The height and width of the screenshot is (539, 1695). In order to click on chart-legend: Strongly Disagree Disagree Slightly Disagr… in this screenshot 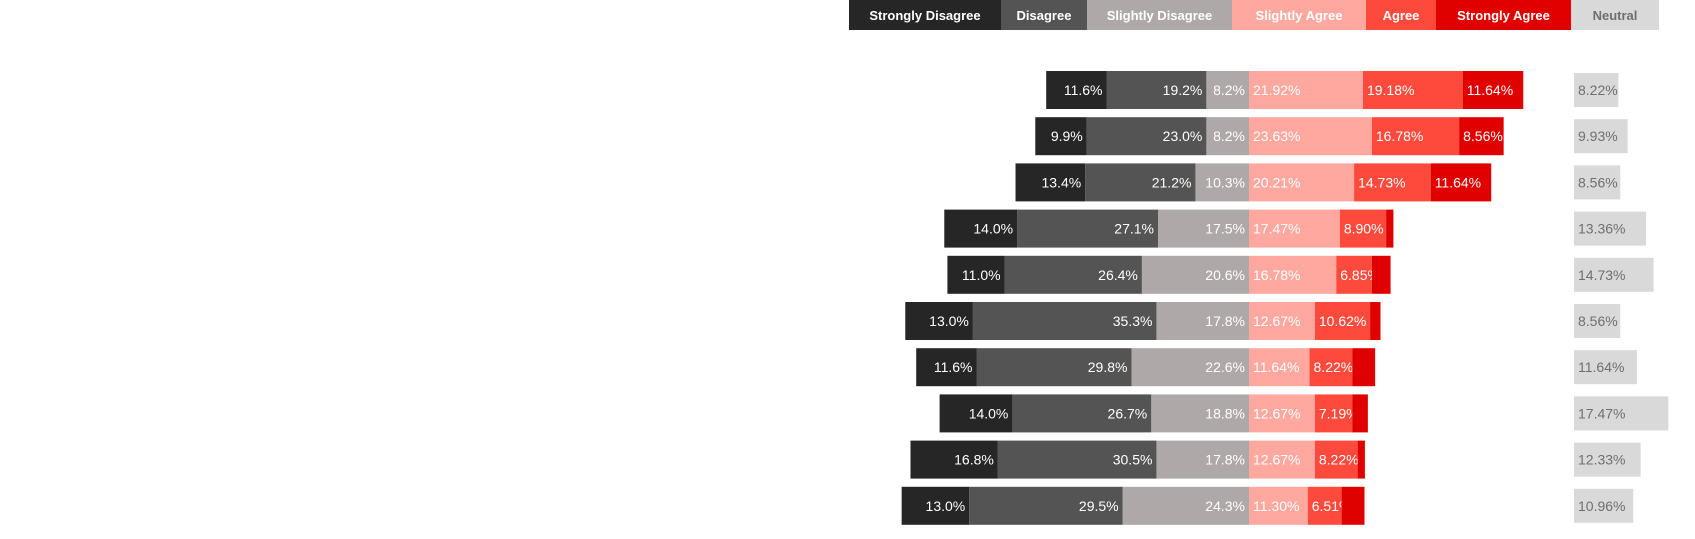, I will do `click(1254, 15)`.